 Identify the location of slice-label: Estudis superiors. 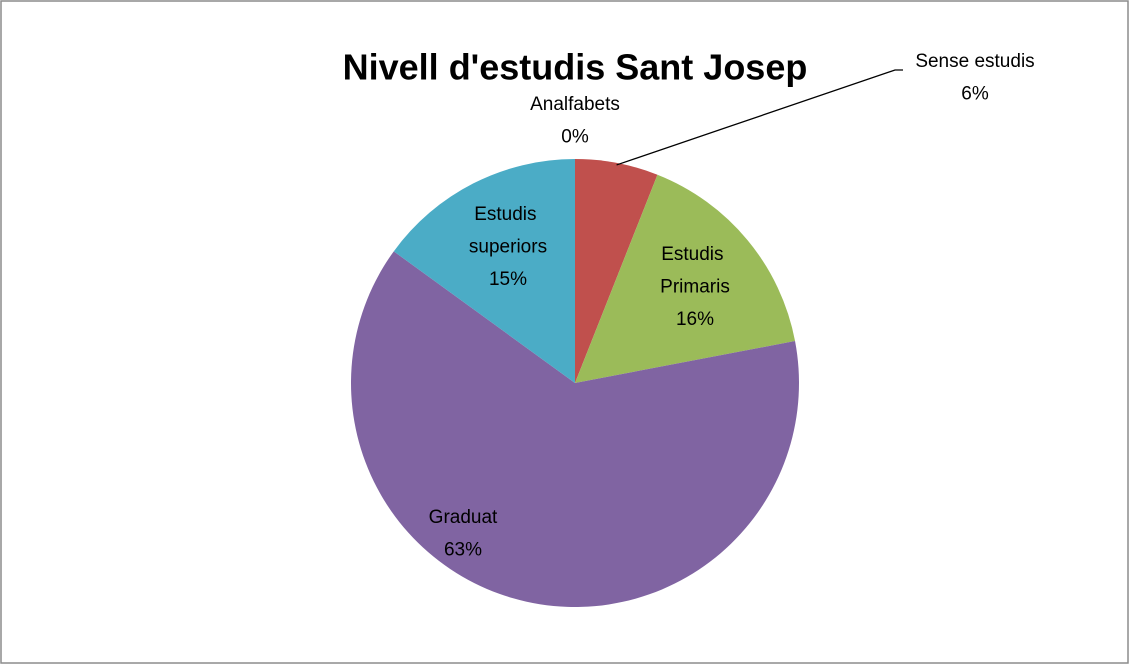
(508, 231).